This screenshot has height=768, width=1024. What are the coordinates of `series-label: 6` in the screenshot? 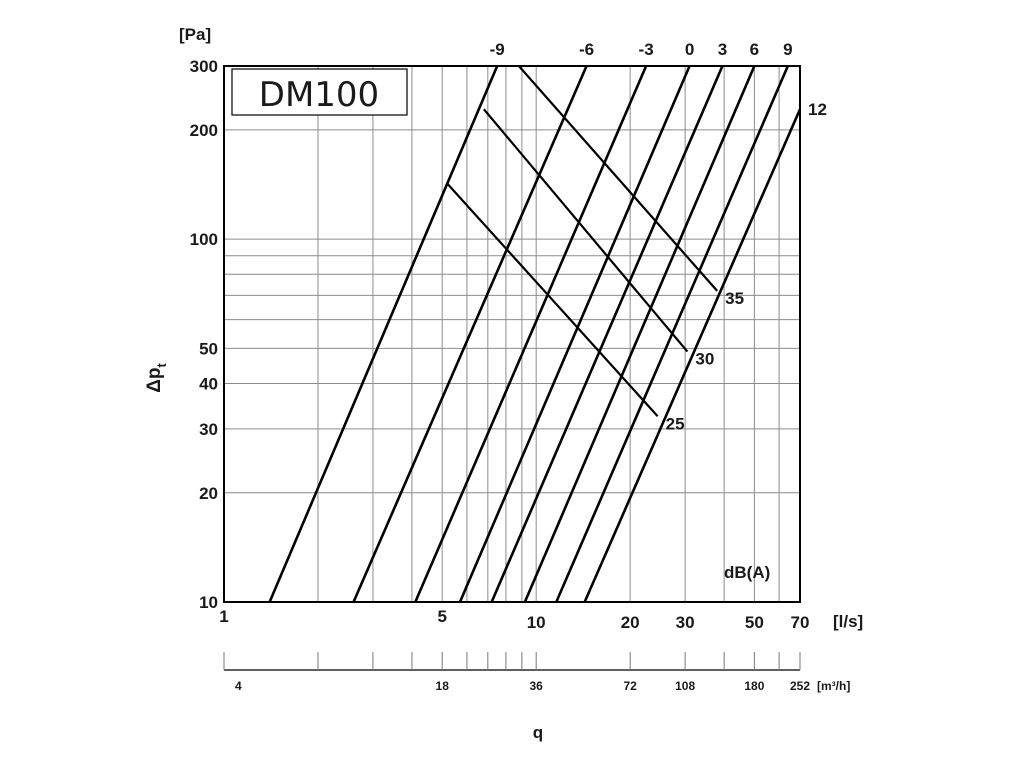 It's located at (754, 49).